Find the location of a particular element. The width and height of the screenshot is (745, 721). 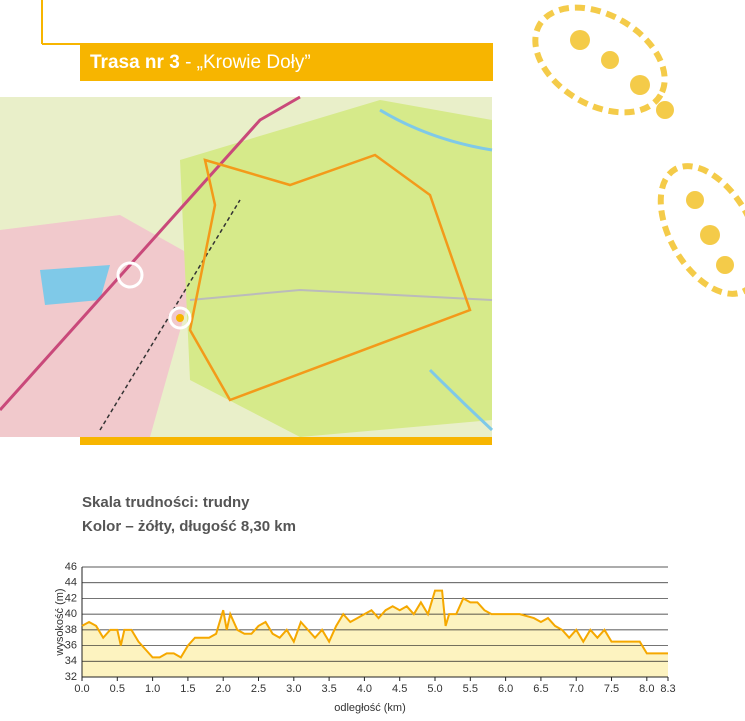

x-tick-label: 3.0 is located at coordinates (293, 689).